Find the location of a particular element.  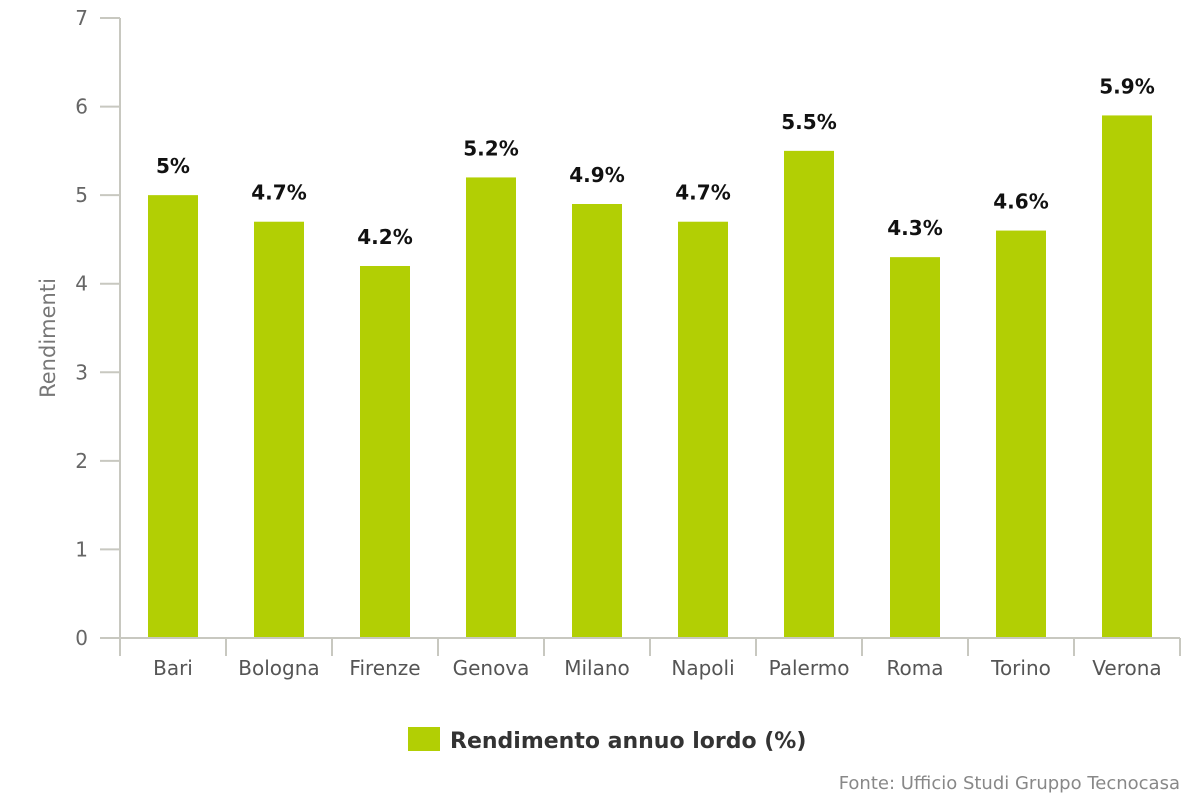

bar-torino is located at coordinates (1021, 434).